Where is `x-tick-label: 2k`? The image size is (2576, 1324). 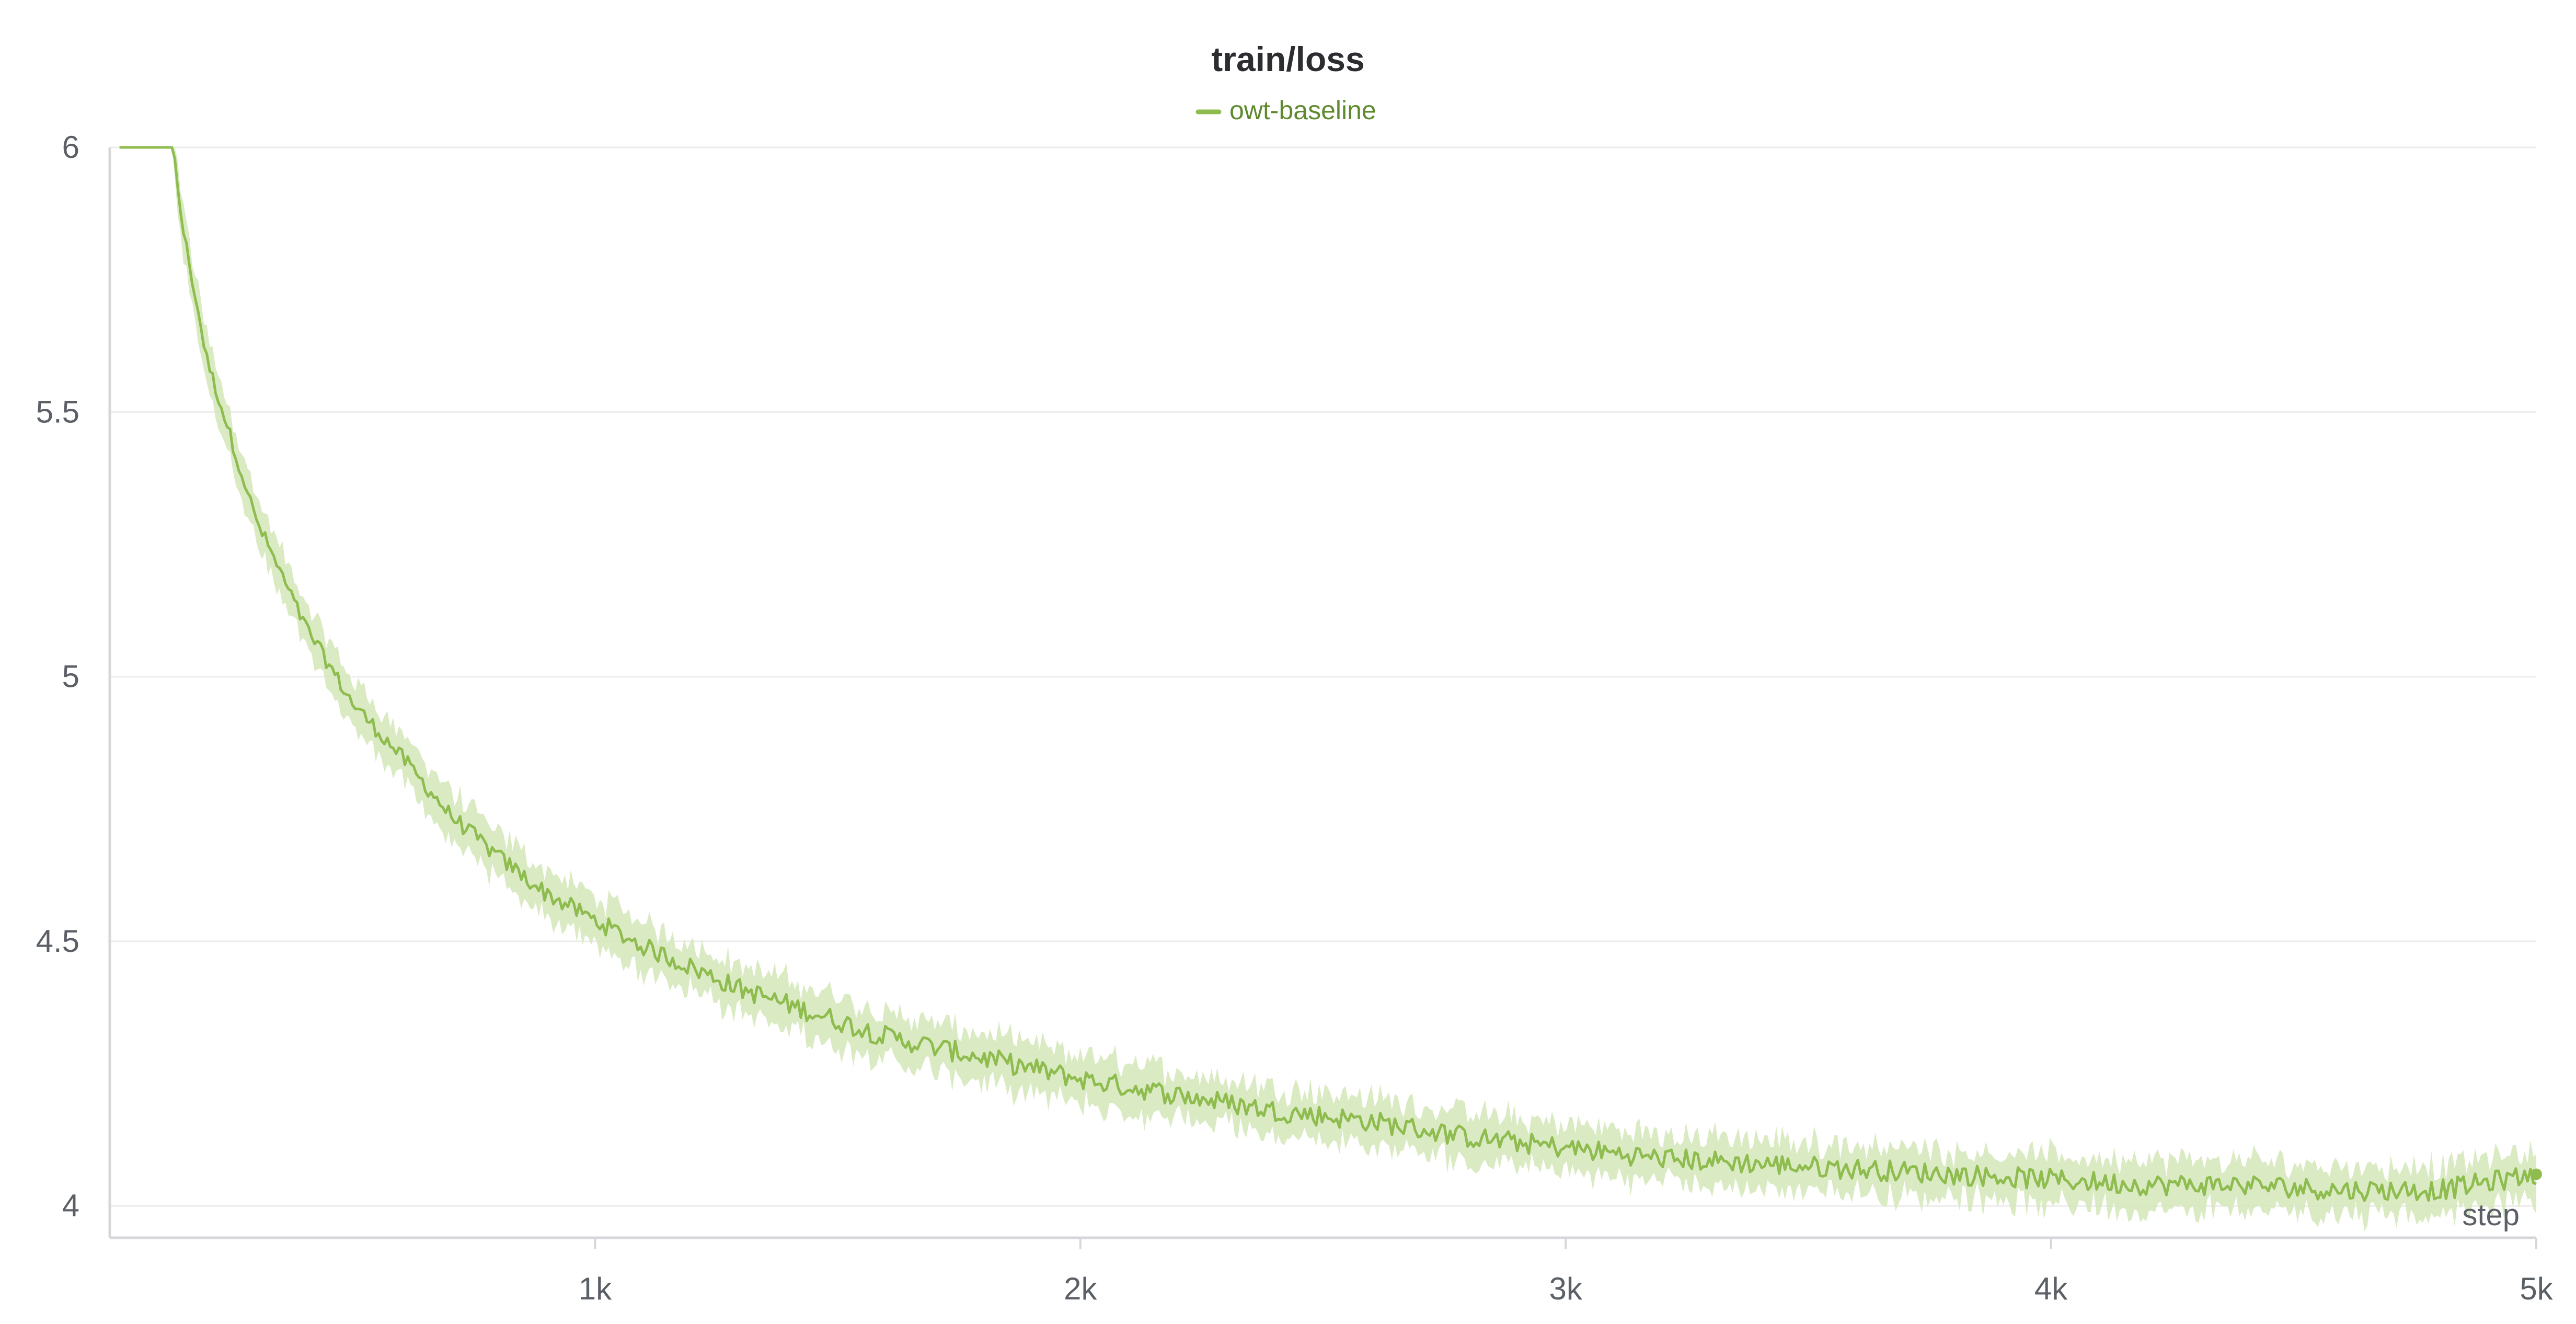
x-tick-label: 2k is located at coordinates (1080, 1288).